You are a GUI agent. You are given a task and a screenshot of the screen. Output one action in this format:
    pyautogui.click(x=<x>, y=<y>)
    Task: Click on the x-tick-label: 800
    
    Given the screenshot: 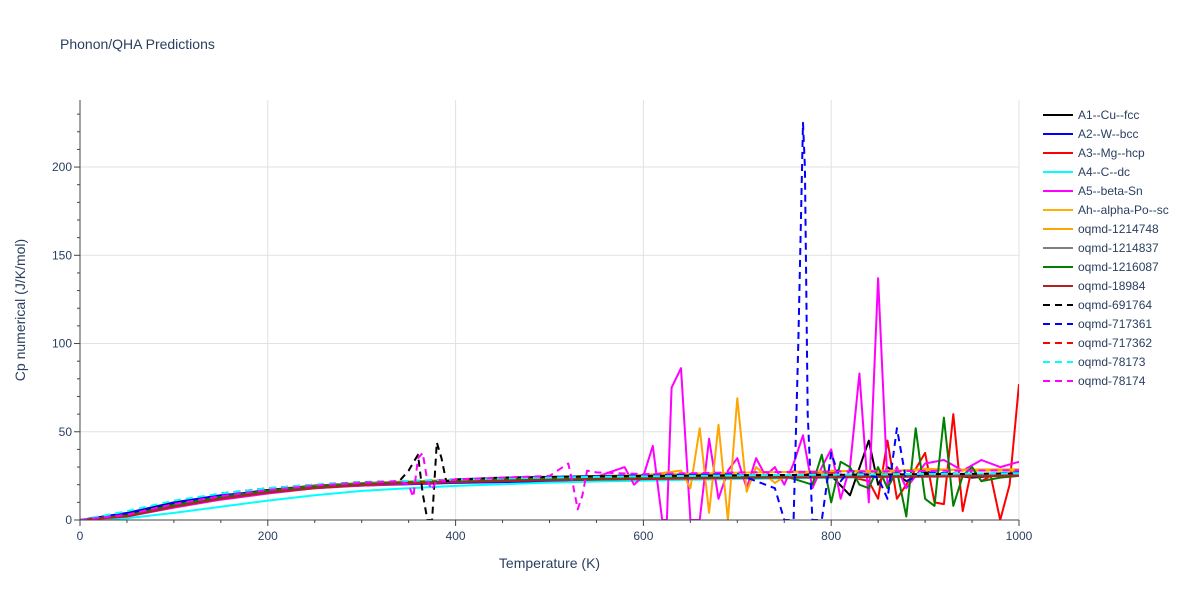 What is the action you would take?
    pyautogui.click(x=831, y=536)
    